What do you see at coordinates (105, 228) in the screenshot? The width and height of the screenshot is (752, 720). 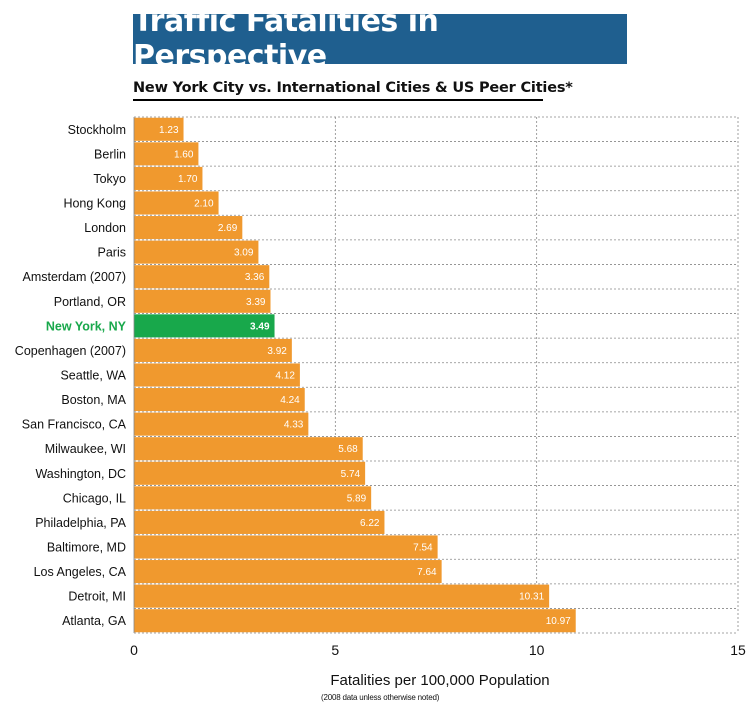 I see `category-label: London` at bounding box center [105, 228].